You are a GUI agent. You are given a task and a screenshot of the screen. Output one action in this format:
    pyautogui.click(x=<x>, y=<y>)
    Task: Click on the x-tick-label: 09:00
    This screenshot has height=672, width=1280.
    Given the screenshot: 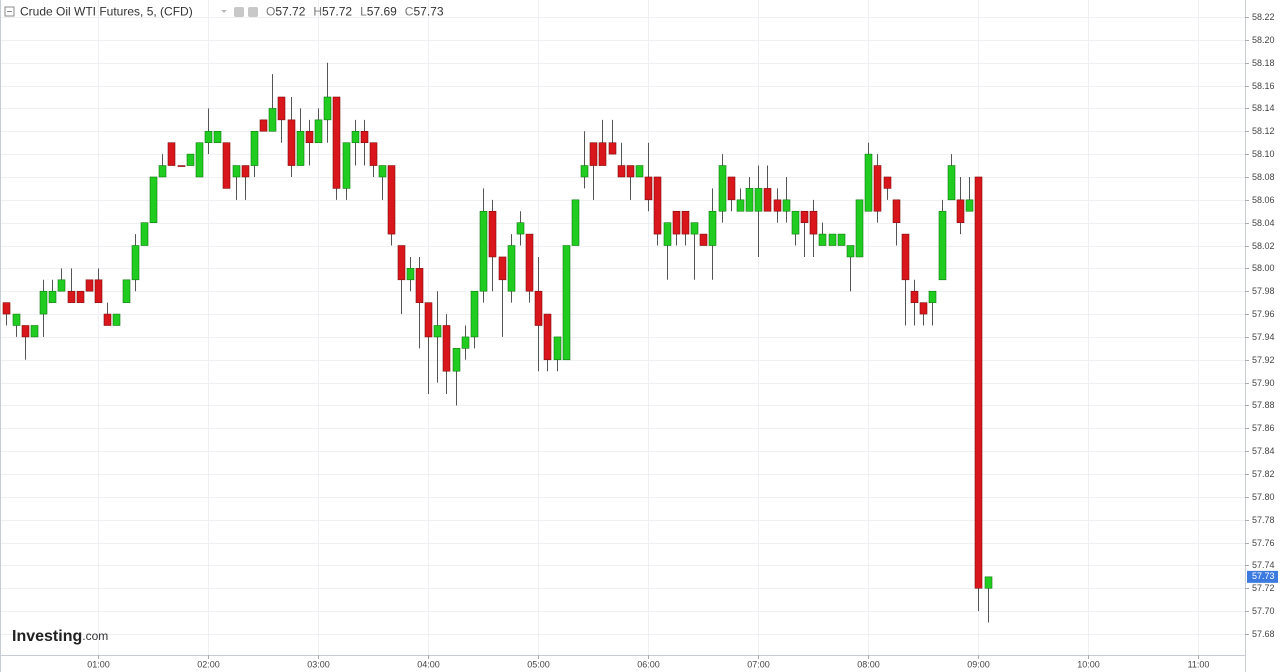 What is the action you would take?
    pyautogui.click(x=978, y=664)
    